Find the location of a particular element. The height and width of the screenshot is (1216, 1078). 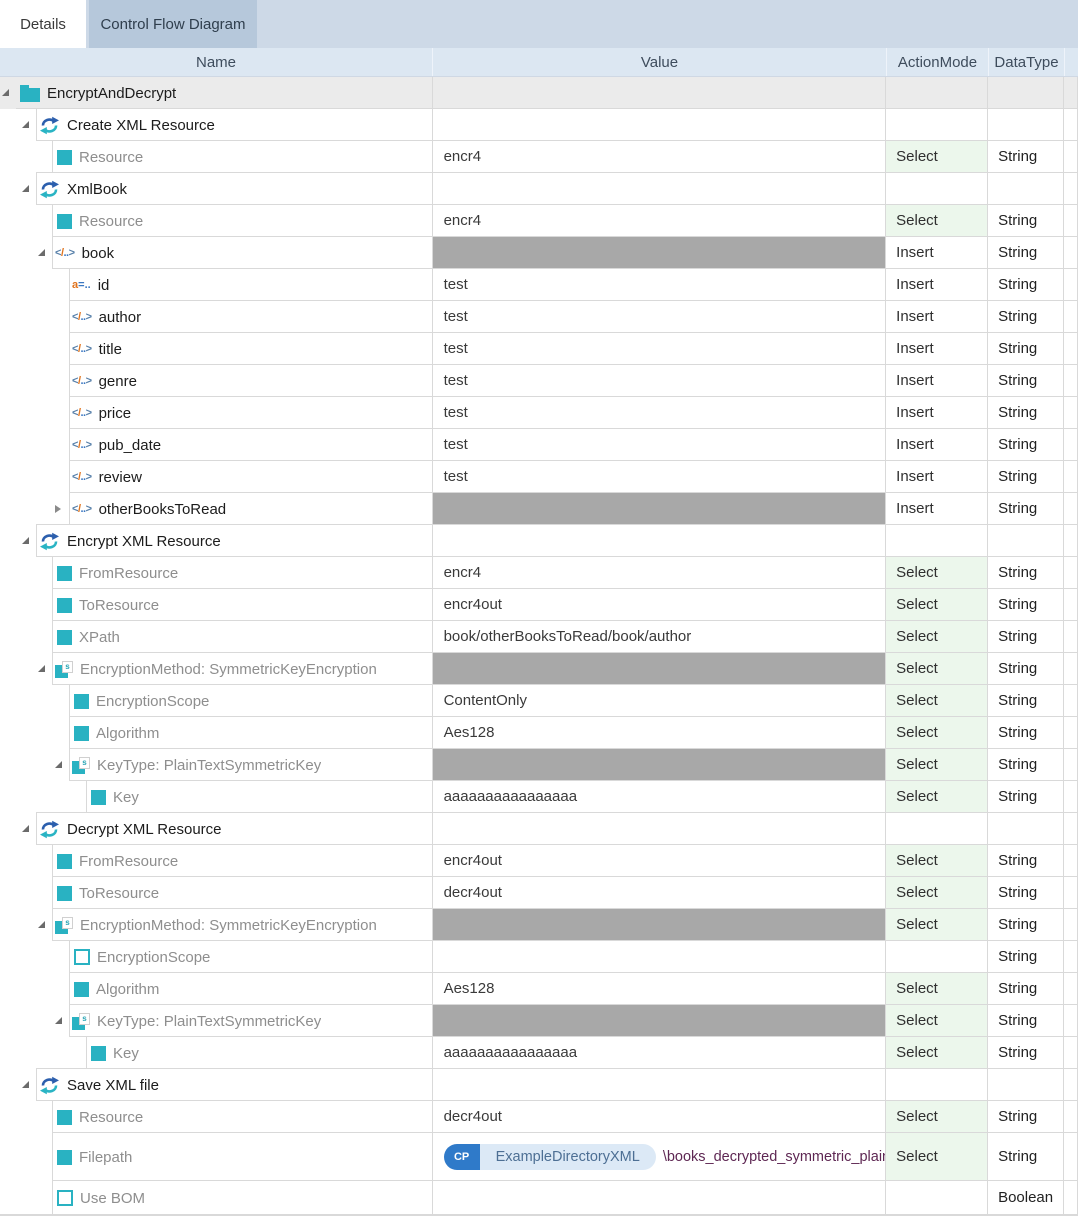

table-row: a =.. id test Insert String is located at coordinates (538, 285).